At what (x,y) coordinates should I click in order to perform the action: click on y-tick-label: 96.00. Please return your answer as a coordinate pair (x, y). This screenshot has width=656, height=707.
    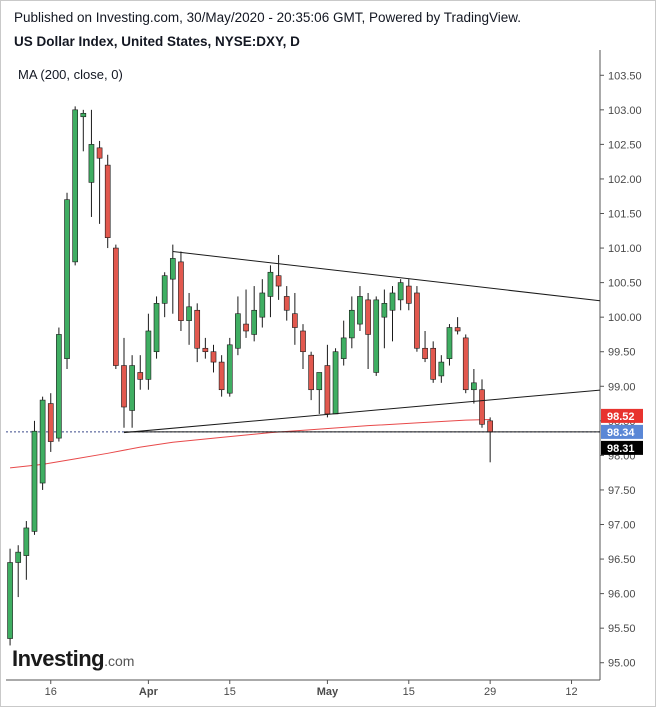
    Looking at the image, I should click on (622, 595).